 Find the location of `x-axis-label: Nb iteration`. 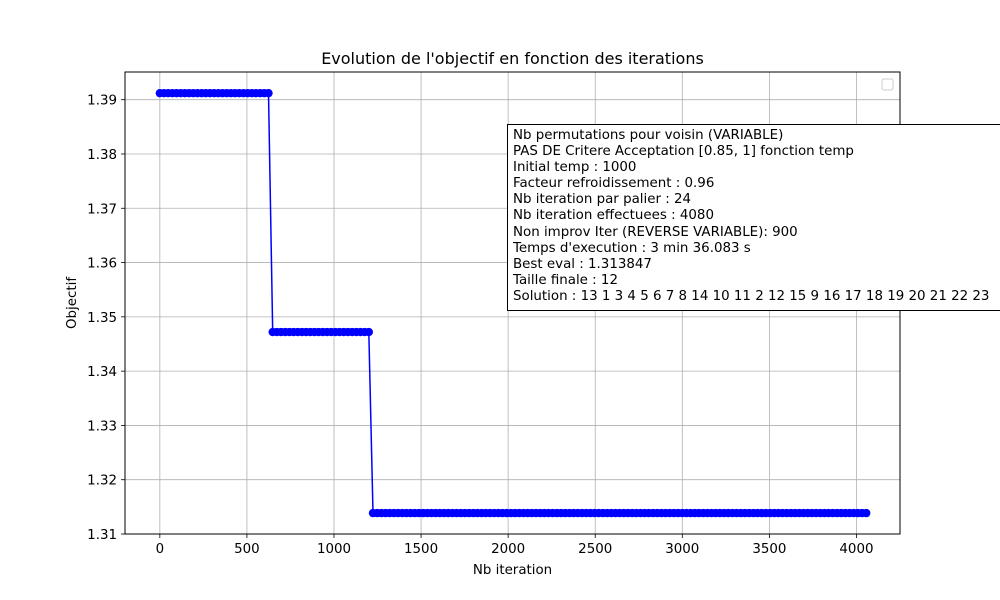

x-axis-label: Nb iteration is located at coordinates (512, 570).